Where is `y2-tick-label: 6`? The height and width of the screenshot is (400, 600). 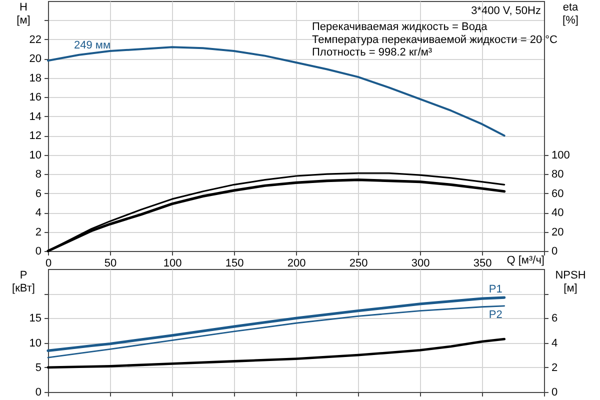 y2-tick-label: 6 is located at coordinates (555, 318).